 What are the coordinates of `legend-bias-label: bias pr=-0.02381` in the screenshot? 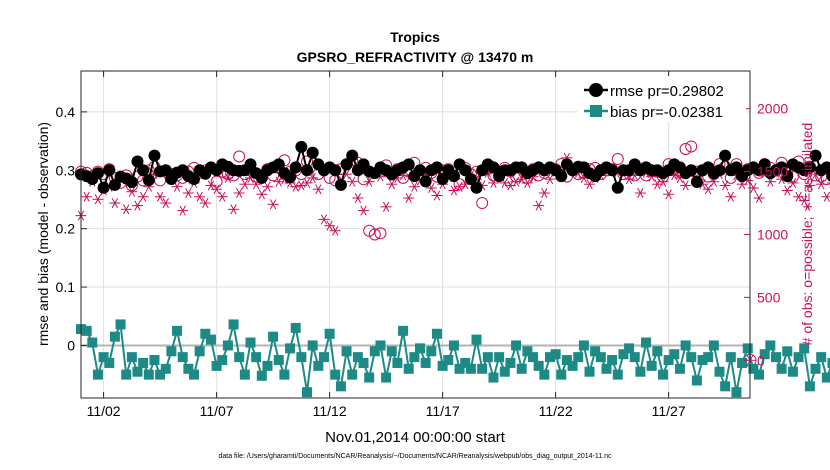 It's located at (666, 112).